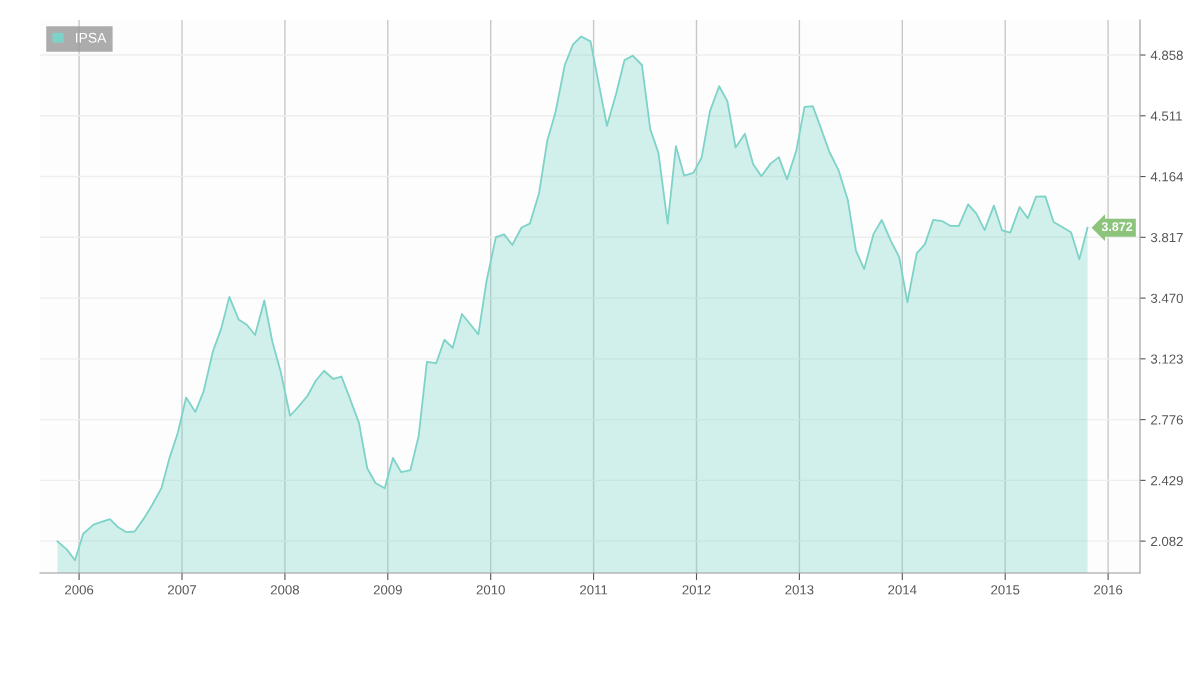 The height and width of the screenshot is (692, 1190). What do you see at coordinates (490, 590) in the screenshot?
I see `x-tick-label: 2010` at bounding box center [490, 590].